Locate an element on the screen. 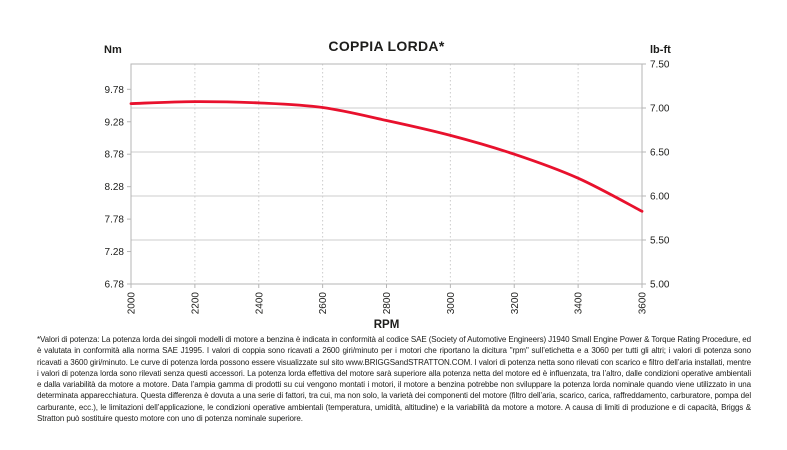 The width and height of the screenshot is (787, 450). right-tick-label: 5.50 is located at coordinates (660, 241).